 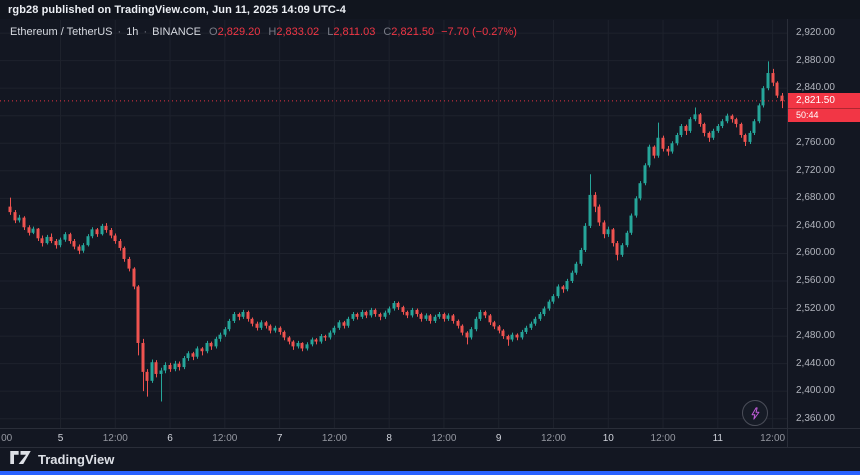 I want to click on time-axis-label: 6, so click(x=170, y=438).